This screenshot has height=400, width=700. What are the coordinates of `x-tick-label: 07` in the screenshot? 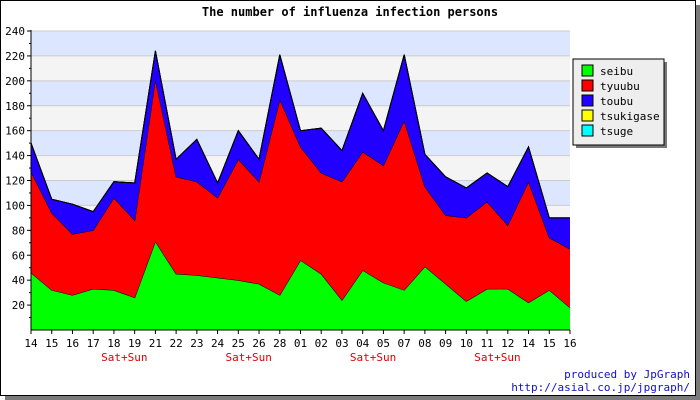 It's located at (404, 343).